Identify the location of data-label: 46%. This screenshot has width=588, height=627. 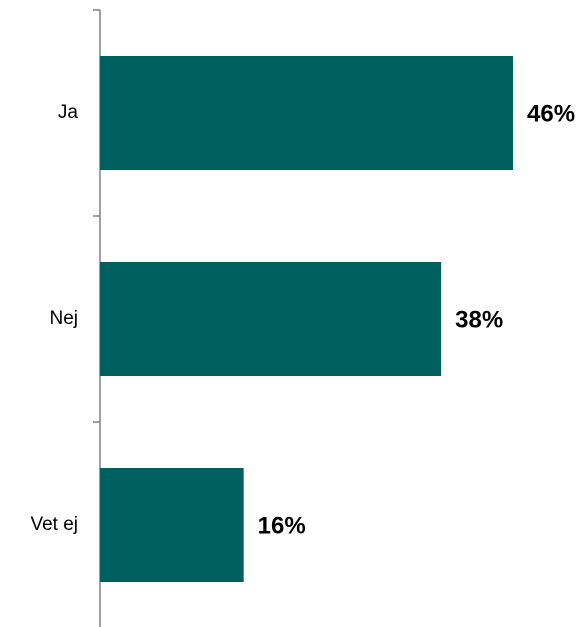
(551, 113).